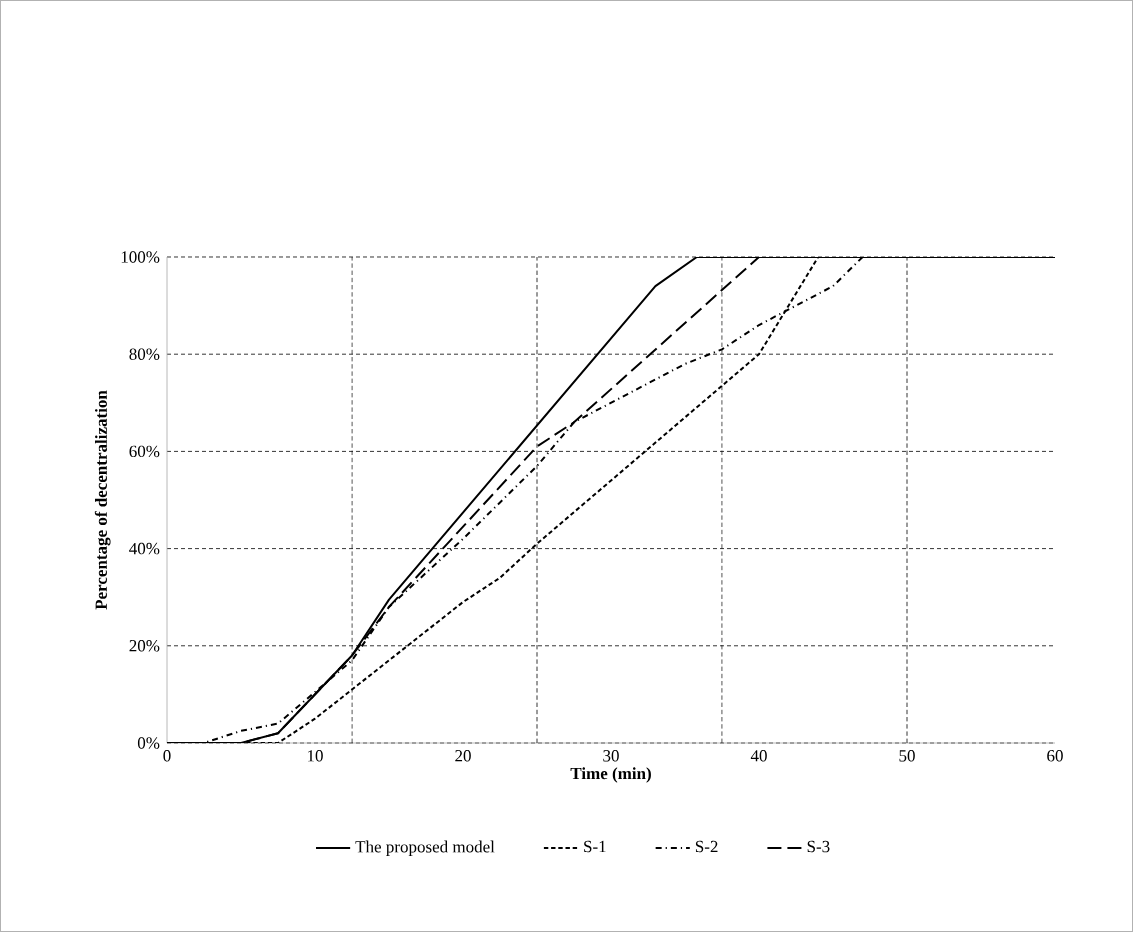  I want to click on y-axis-title: Percentage of decentralization, so click(102, 500).